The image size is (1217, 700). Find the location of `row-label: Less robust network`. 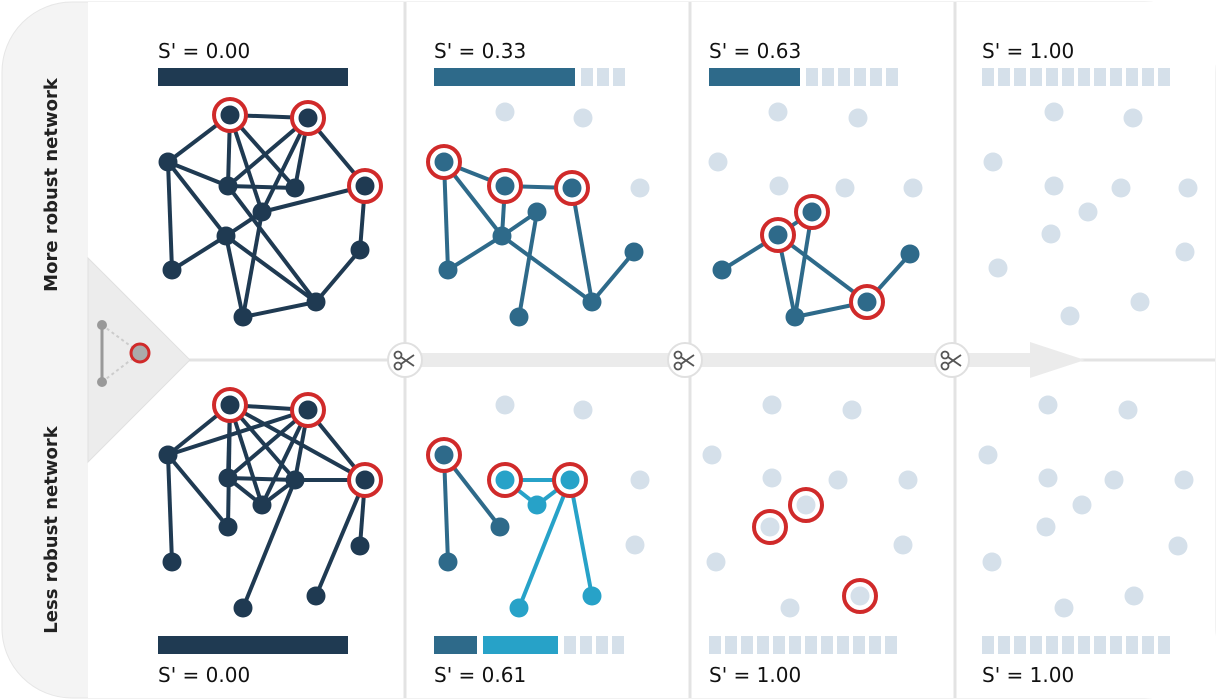

row-label: Less robust network is located at coordinates (51, 529).